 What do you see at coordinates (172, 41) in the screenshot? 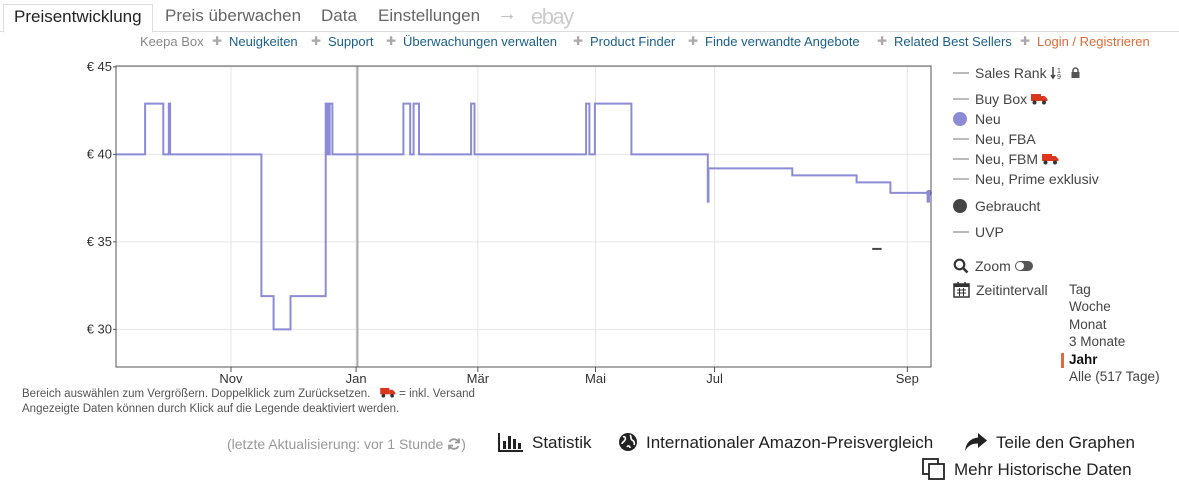
I see `keepa-box-link: Keepa Box` at bounding box center [172, 41].